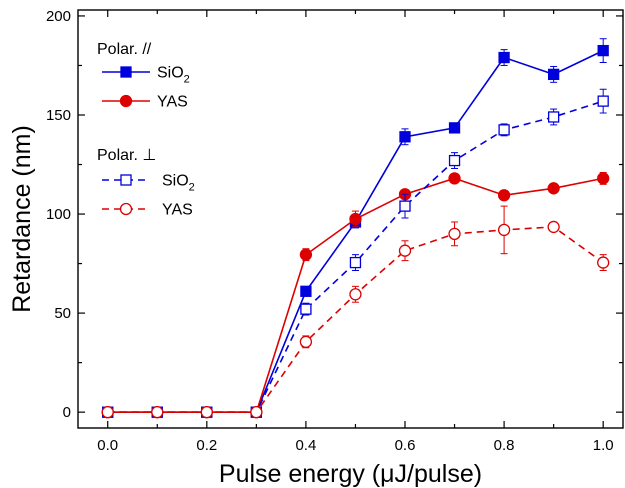  I want to click on x-tick-label: 0.6, so click(405, 445).